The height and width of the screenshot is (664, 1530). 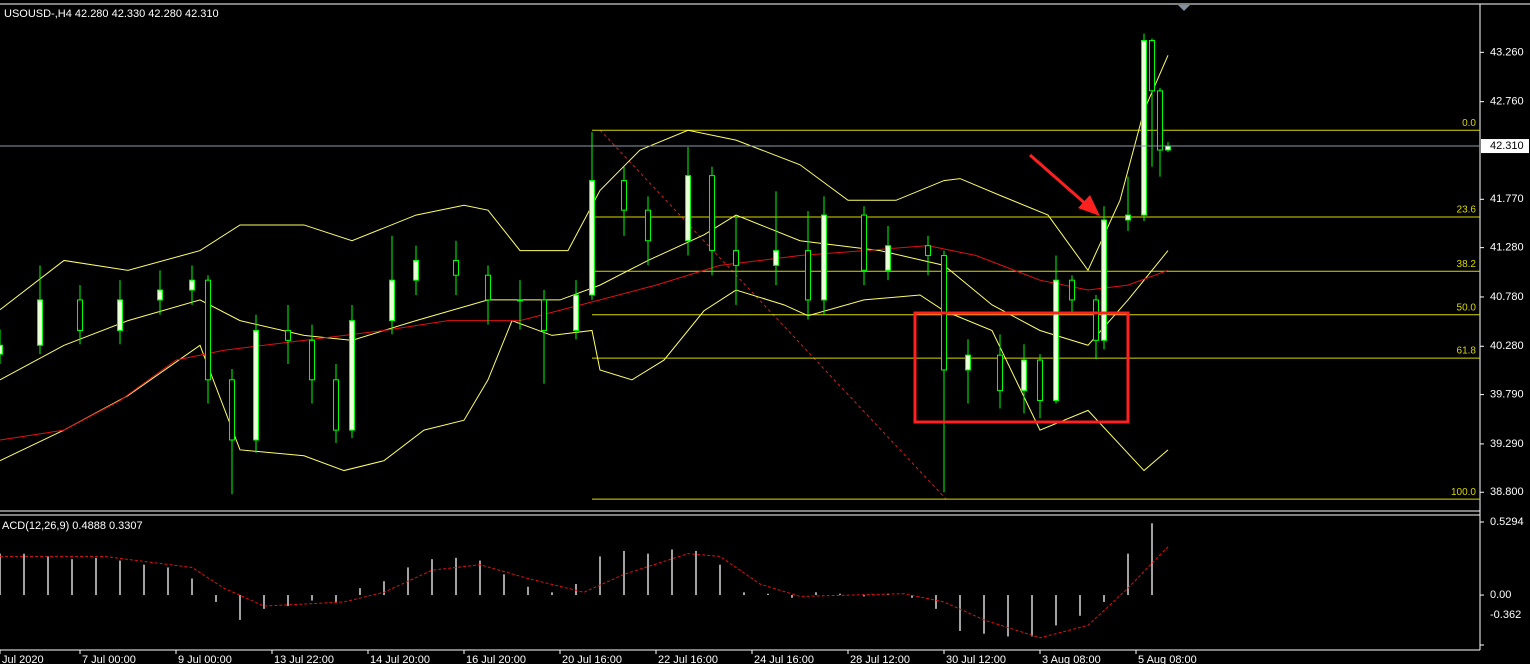 I want to click on highlight-box, so click(x=1021, y=367).